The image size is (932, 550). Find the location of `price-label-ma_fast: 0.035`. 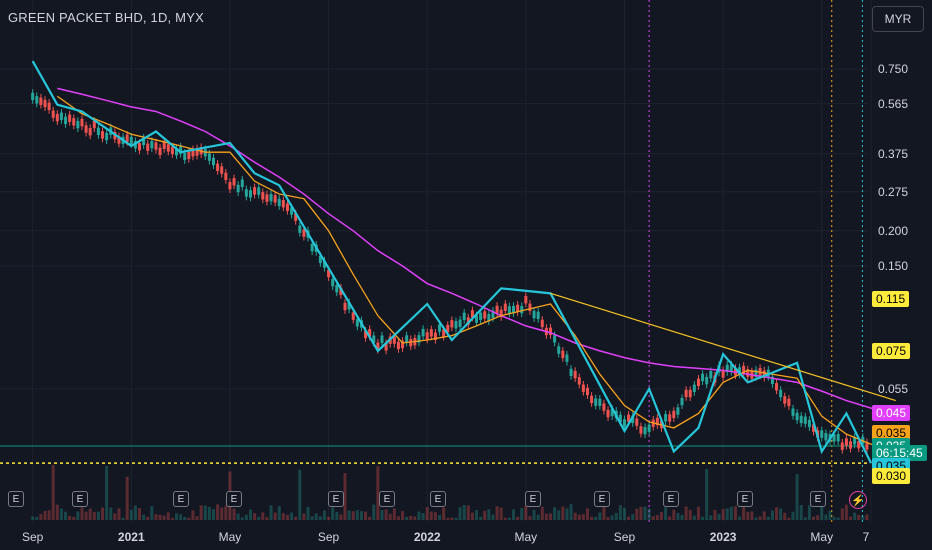

price-label-ma_fast: 0.035 is located at coordinates (891, 432).